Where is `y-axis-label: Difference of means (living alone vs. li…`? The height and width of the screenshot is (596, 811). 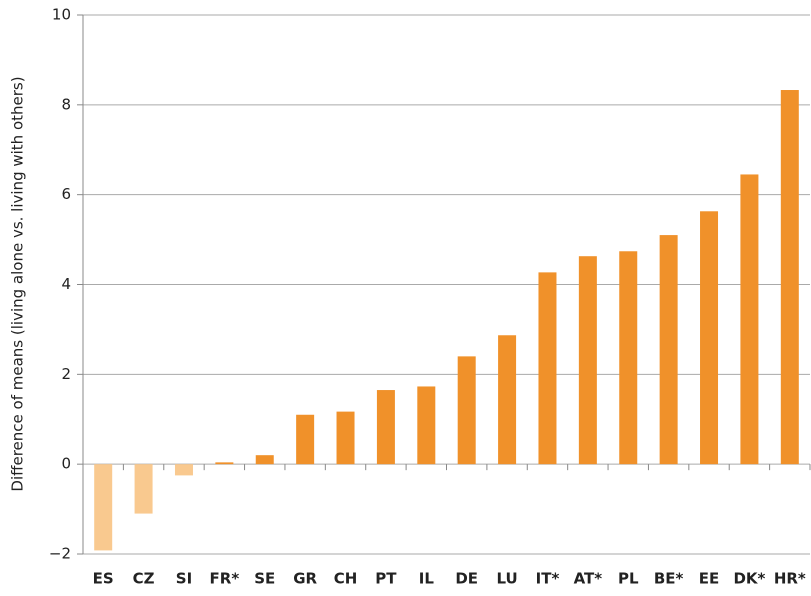
y-axis-label: Difference of means (living alone vs. li… is located at coordinates (18, 283).